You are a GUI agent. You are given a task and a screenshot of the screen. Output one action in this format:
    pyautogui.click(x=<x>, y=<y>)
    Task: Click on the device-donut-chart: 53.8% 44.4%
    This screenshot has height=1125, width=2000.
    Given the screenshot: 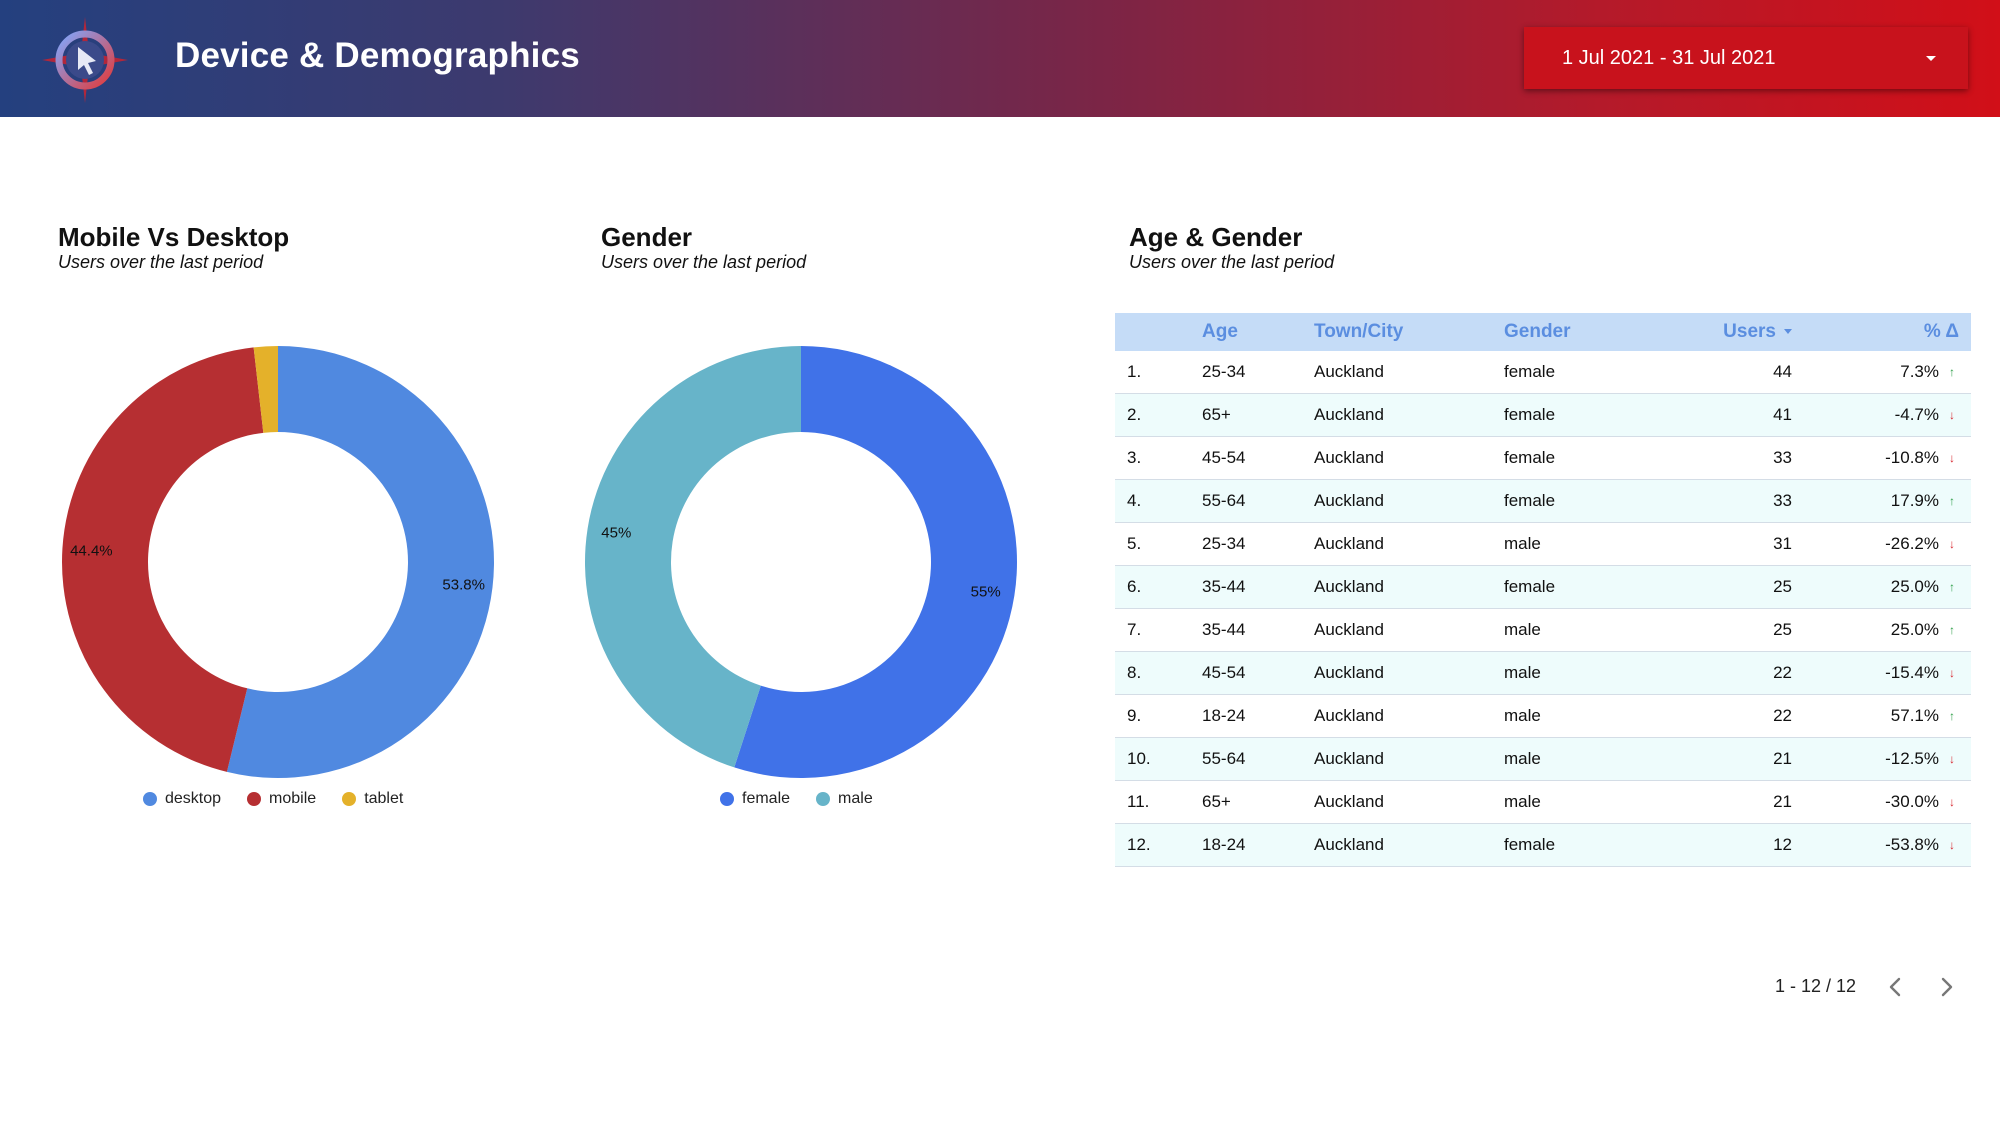 What is the action you would take?
    pyautogui.click(x=278, y=562)
    